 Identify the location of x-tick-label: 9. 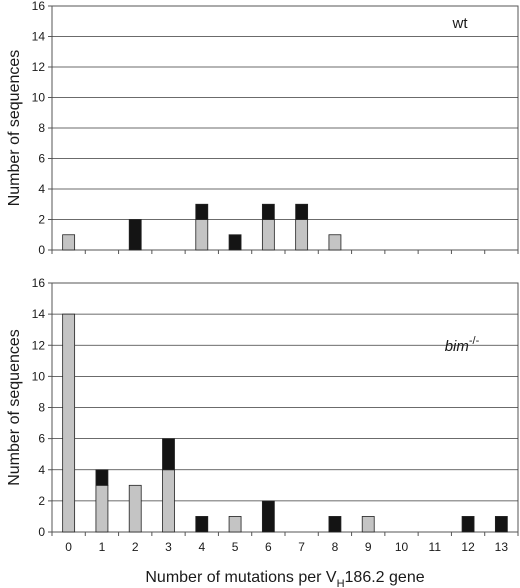
(368, 547).